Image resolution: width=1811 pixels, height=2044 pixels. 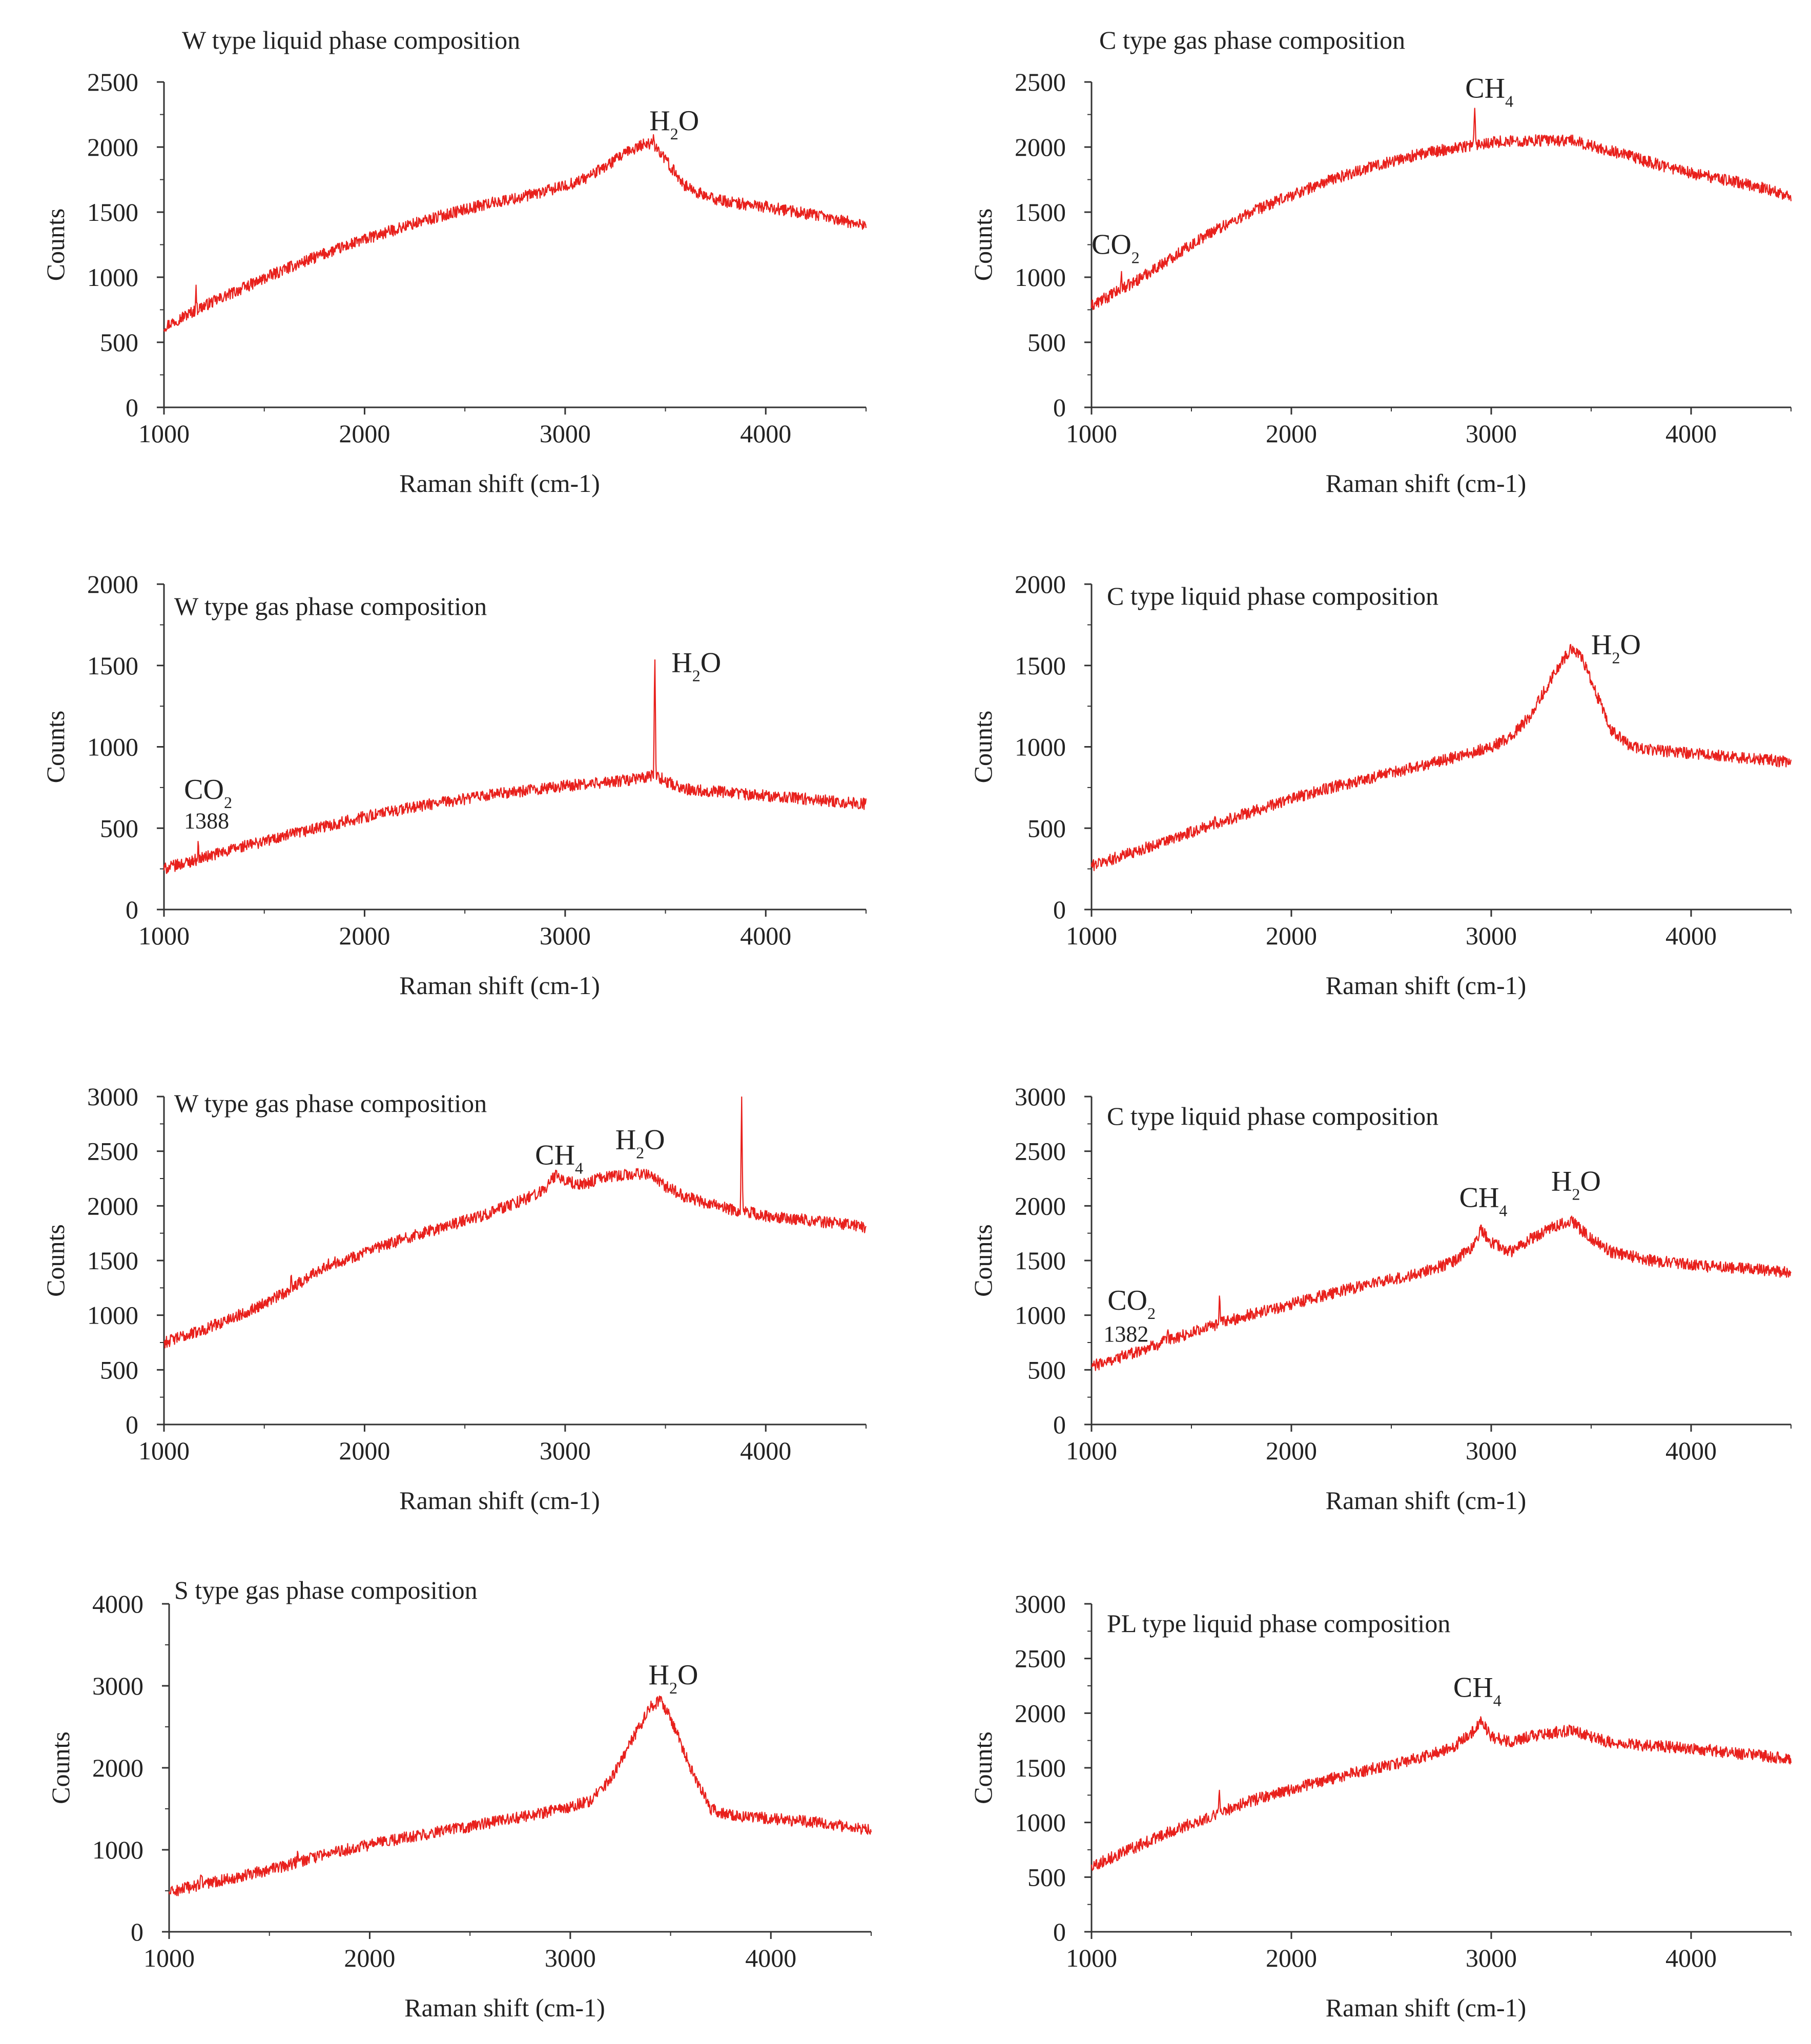 I want to click on chart-title: S type gas phase composition, so click(x=326, y=1590).